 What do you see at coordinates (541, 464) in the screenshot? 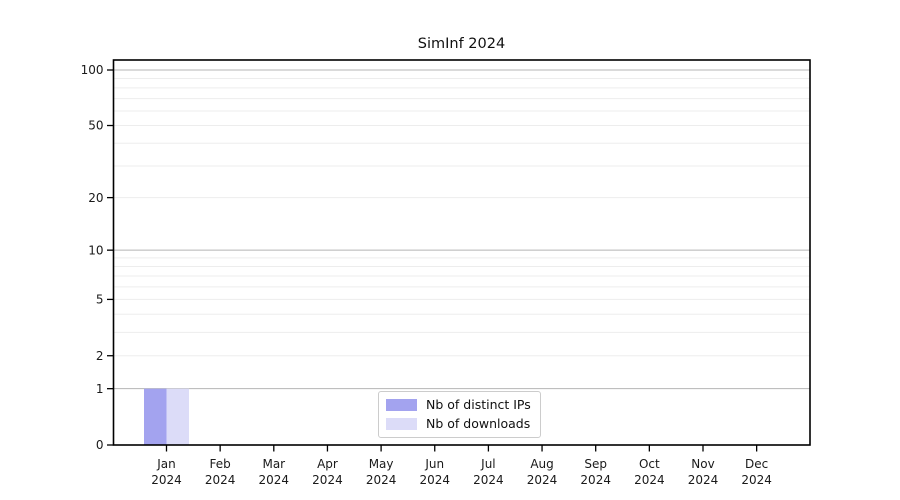
I see `x-tick-label-month: Aug` at bounding box center [541, 464].